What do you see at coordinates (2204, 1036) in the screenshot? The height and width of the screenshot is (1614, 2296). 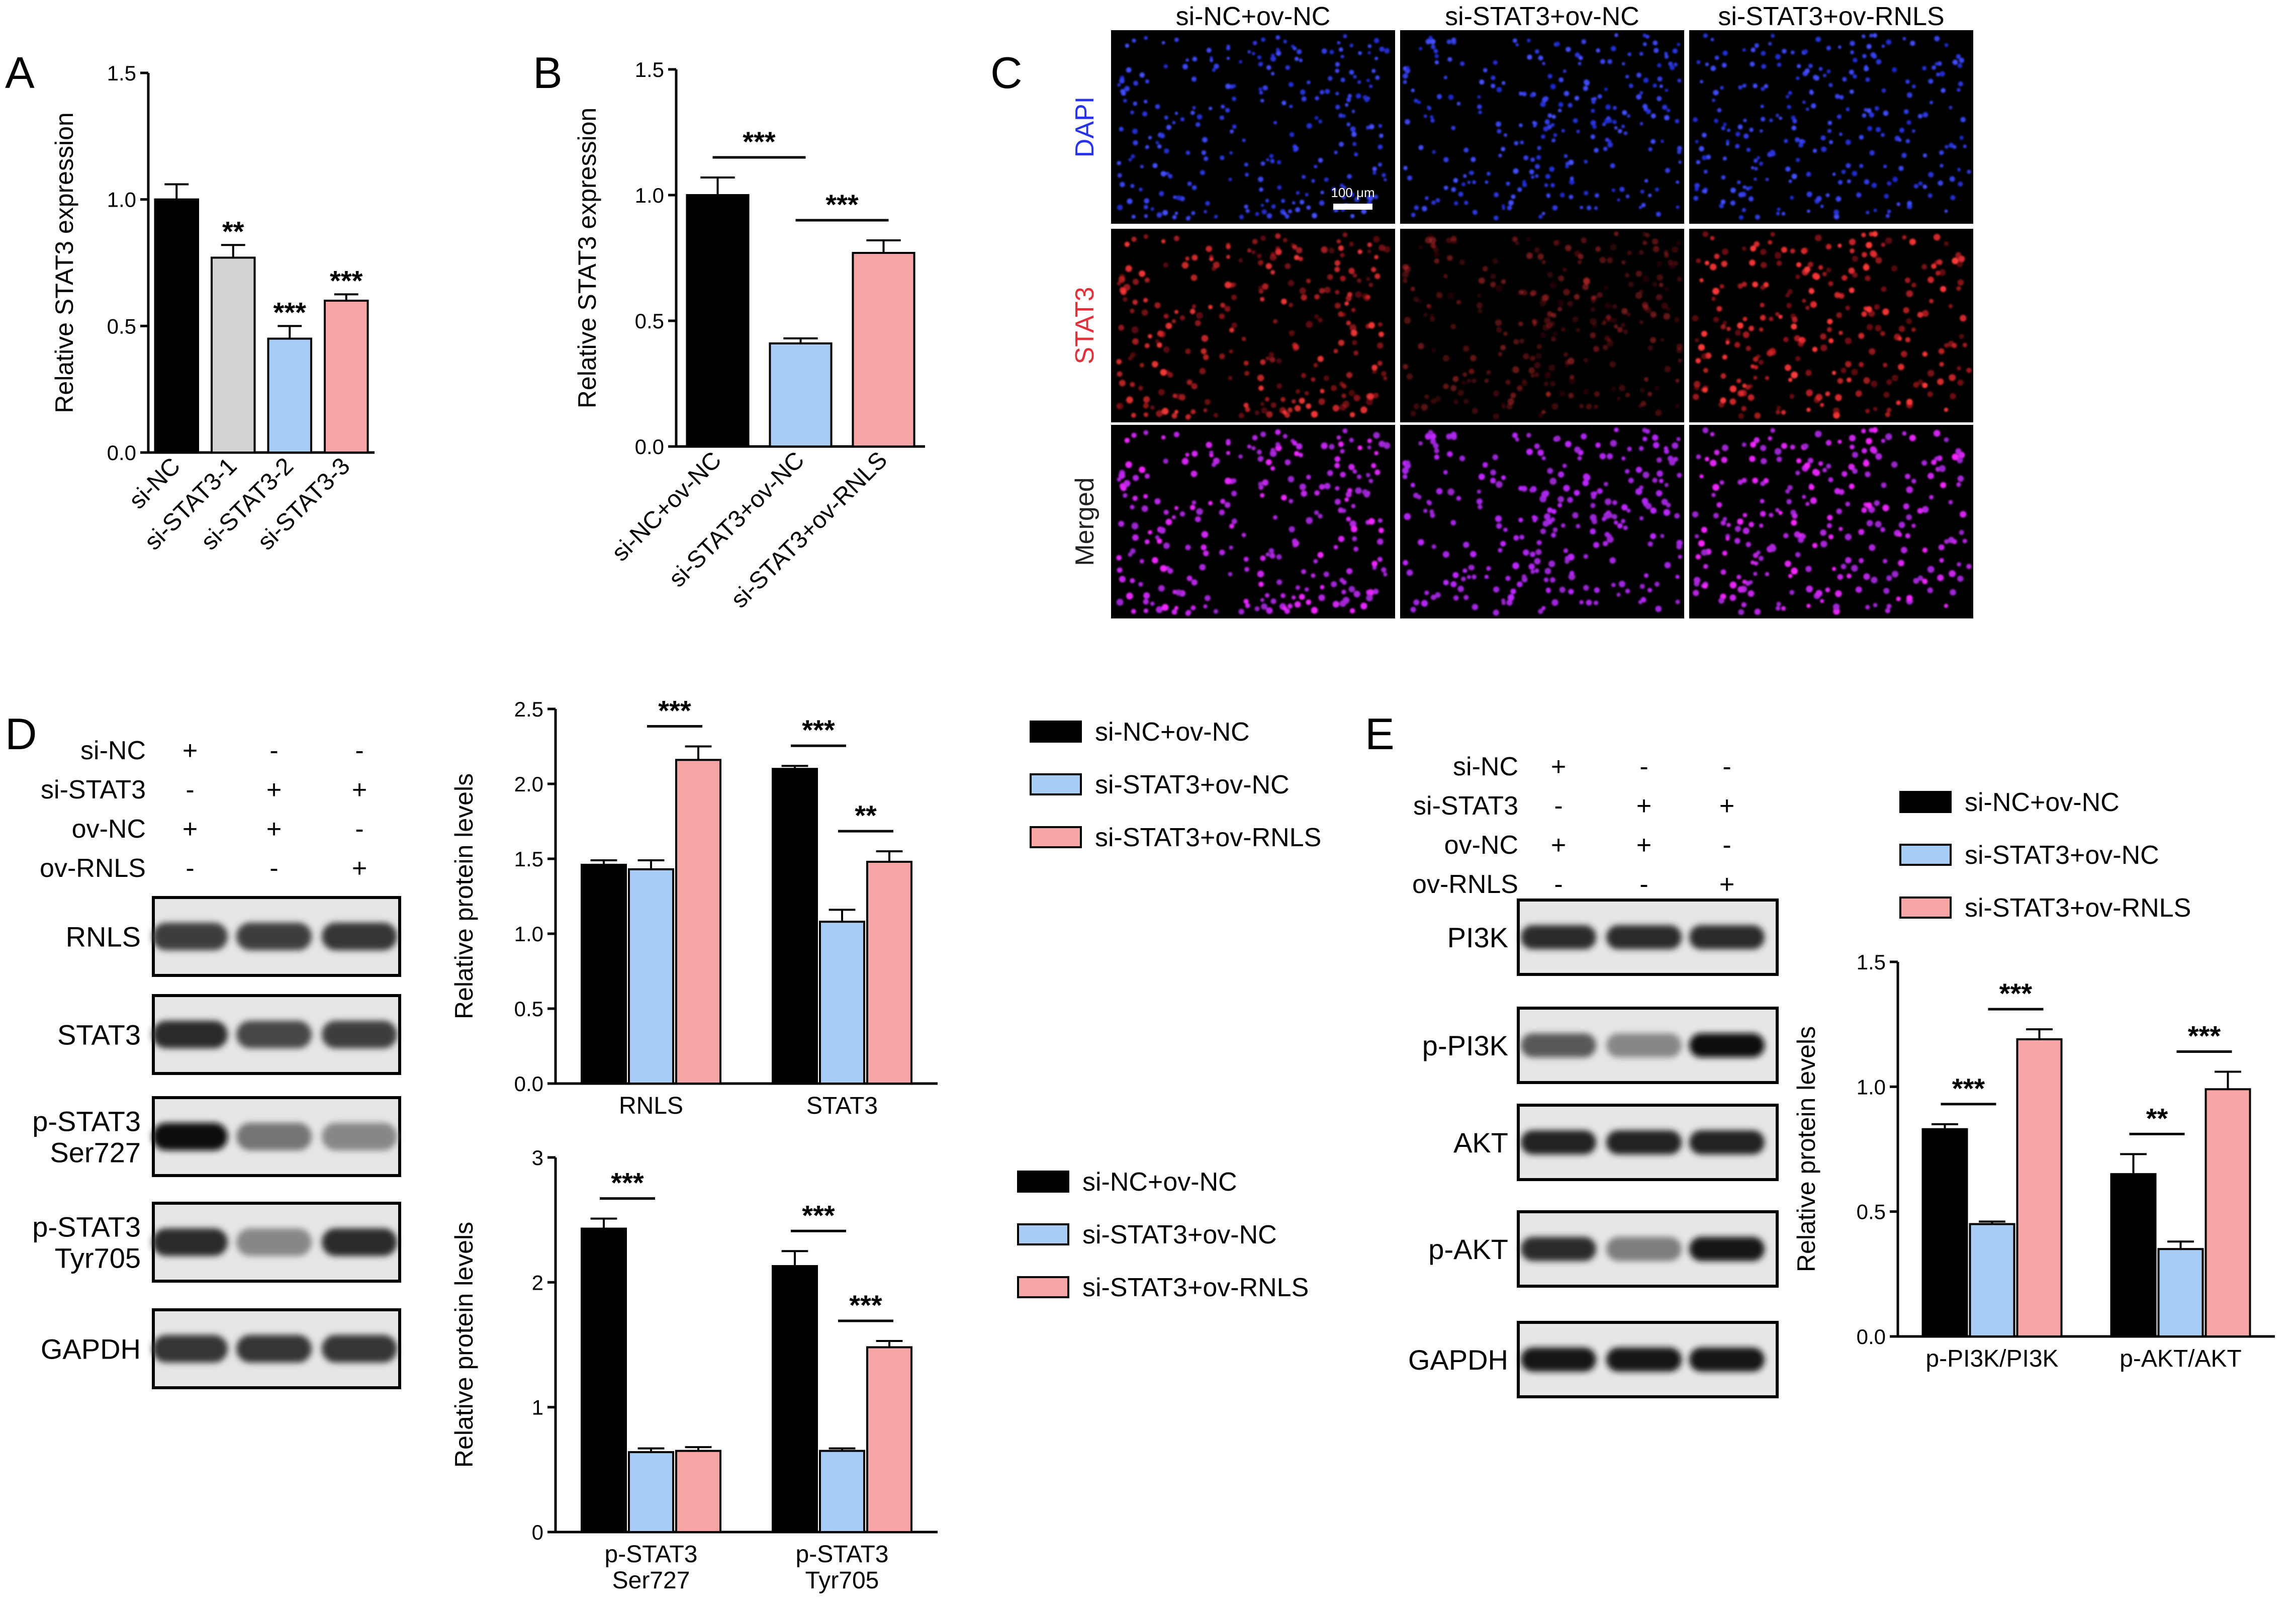 I see `significance-label: ***` at bounding box center [2204, 1036].